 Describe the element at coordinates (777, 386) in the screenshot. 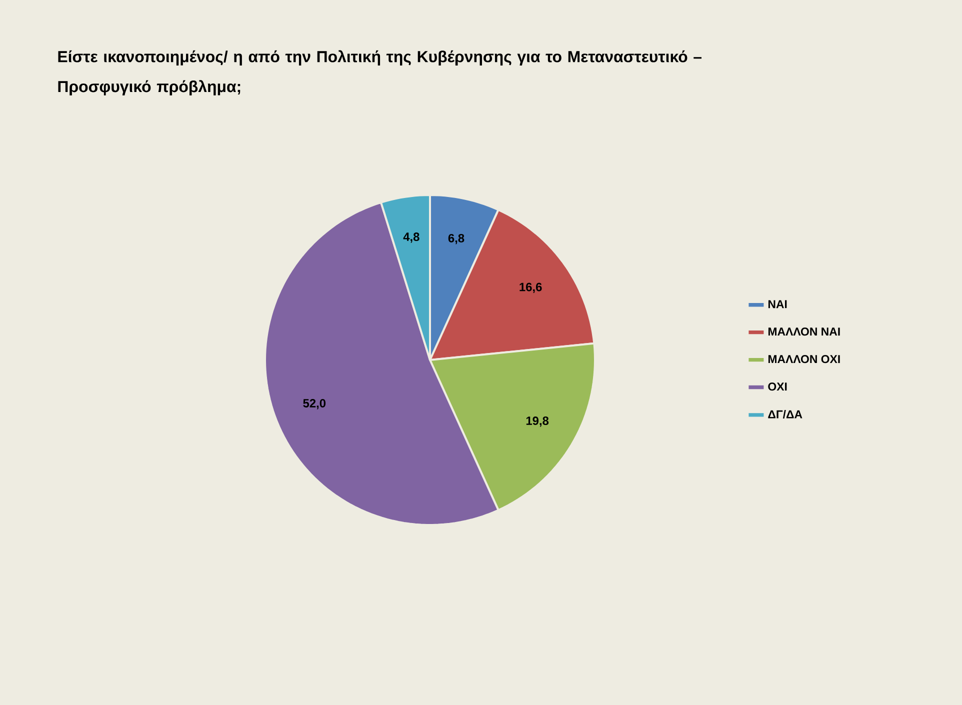

I see `legend-label: ΟΧΙ` at that location.